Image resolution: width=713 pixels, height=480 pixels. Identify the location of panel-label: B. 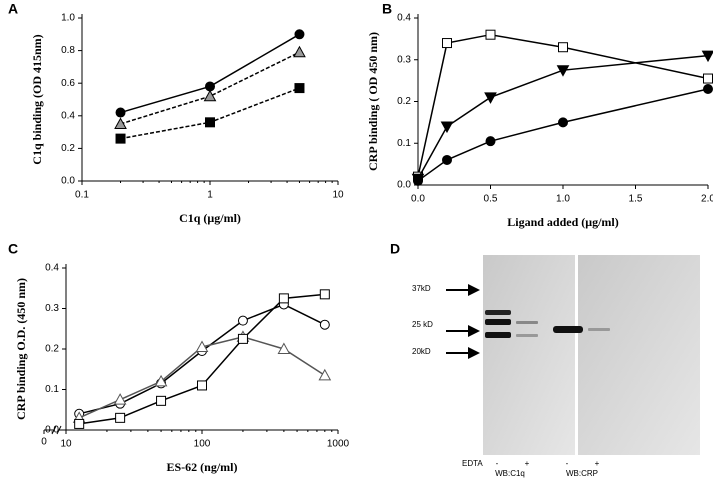
(387, 9).